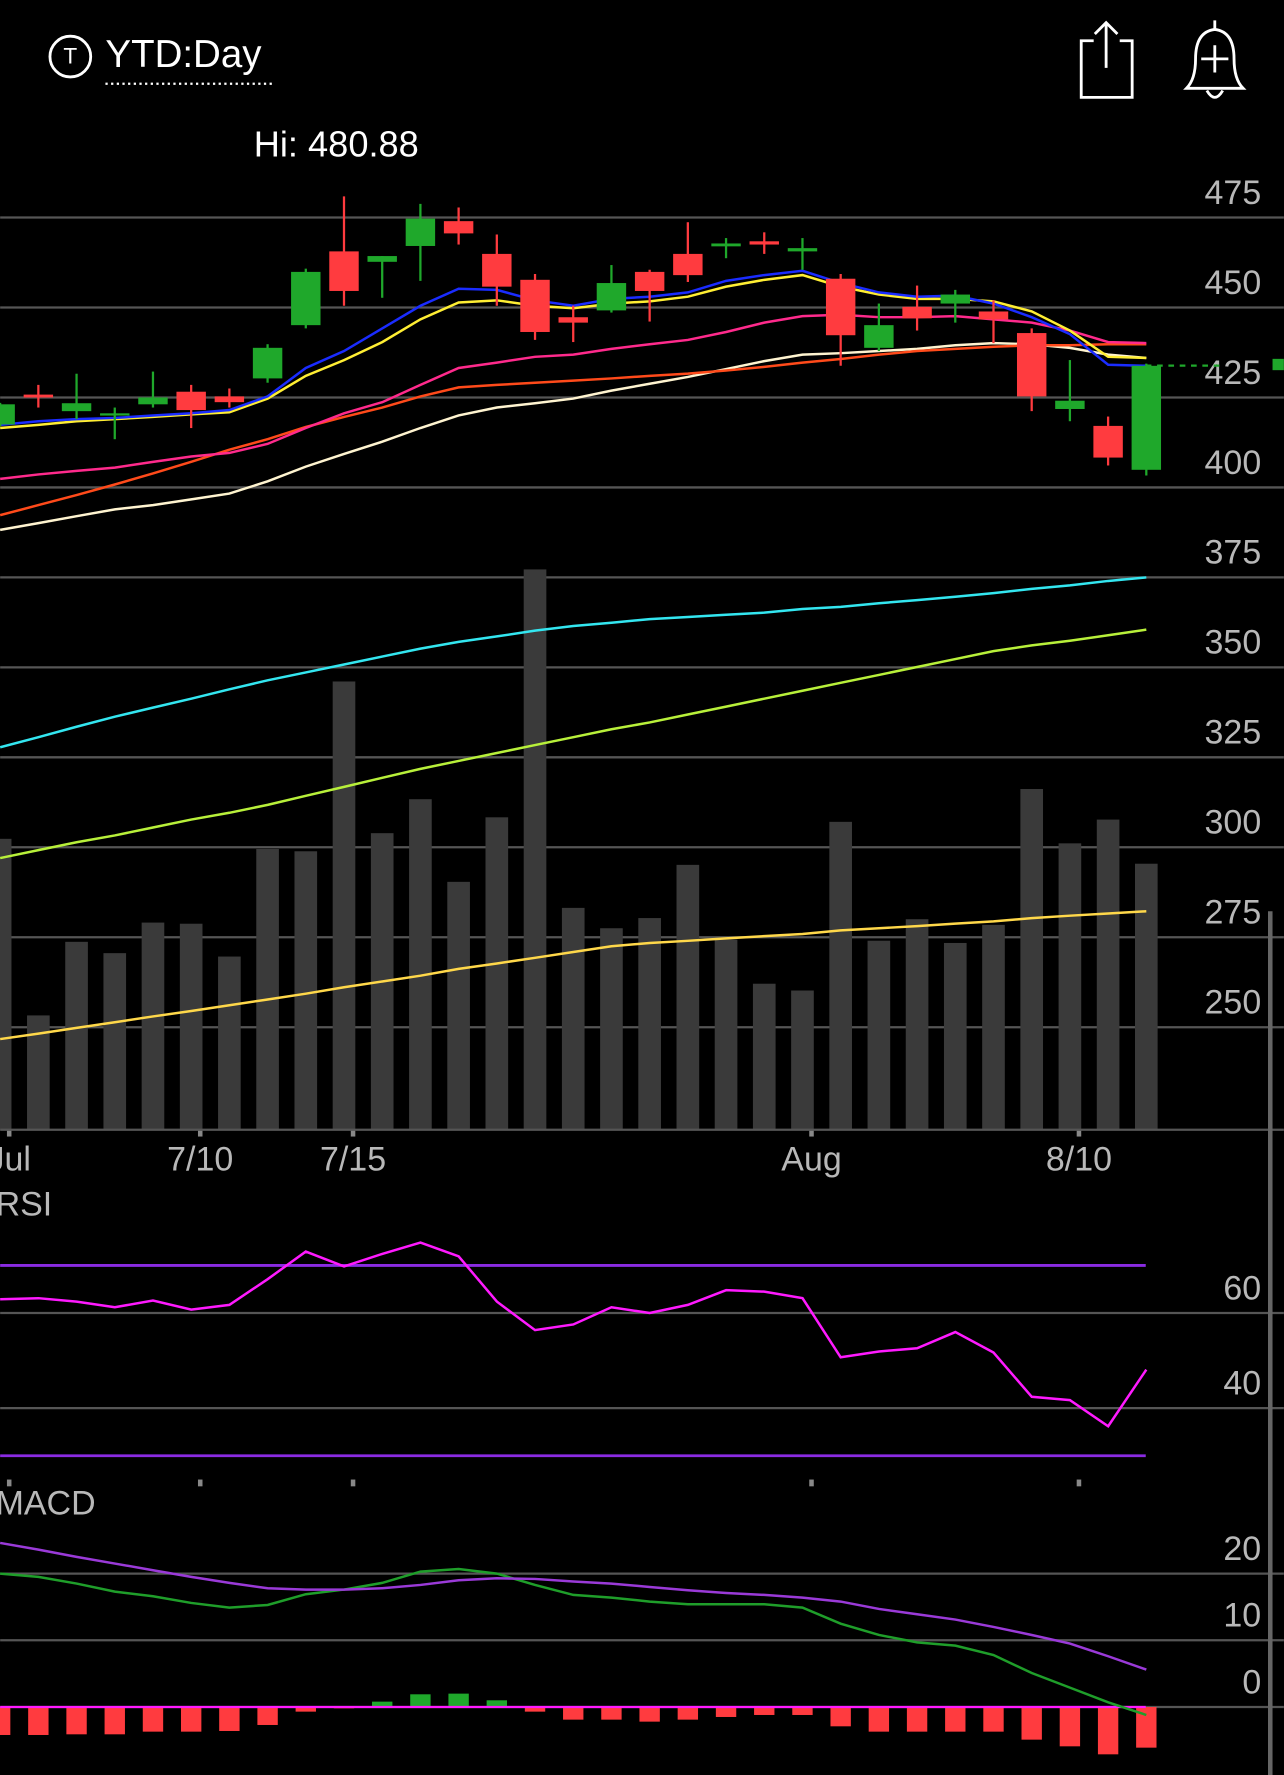  I want to click on bell-plus, so click(1215, 59).